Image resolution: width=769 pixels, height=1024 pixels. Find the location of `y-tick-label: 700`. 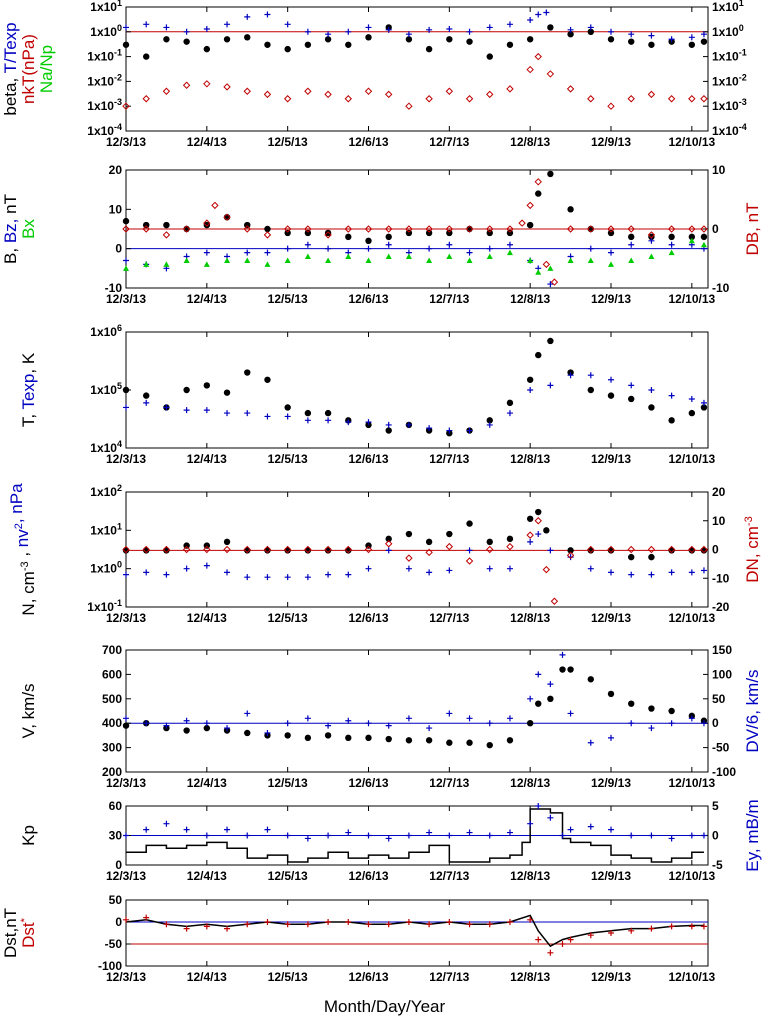

y-tick-label: 700 is located at coordinates (112, 650).